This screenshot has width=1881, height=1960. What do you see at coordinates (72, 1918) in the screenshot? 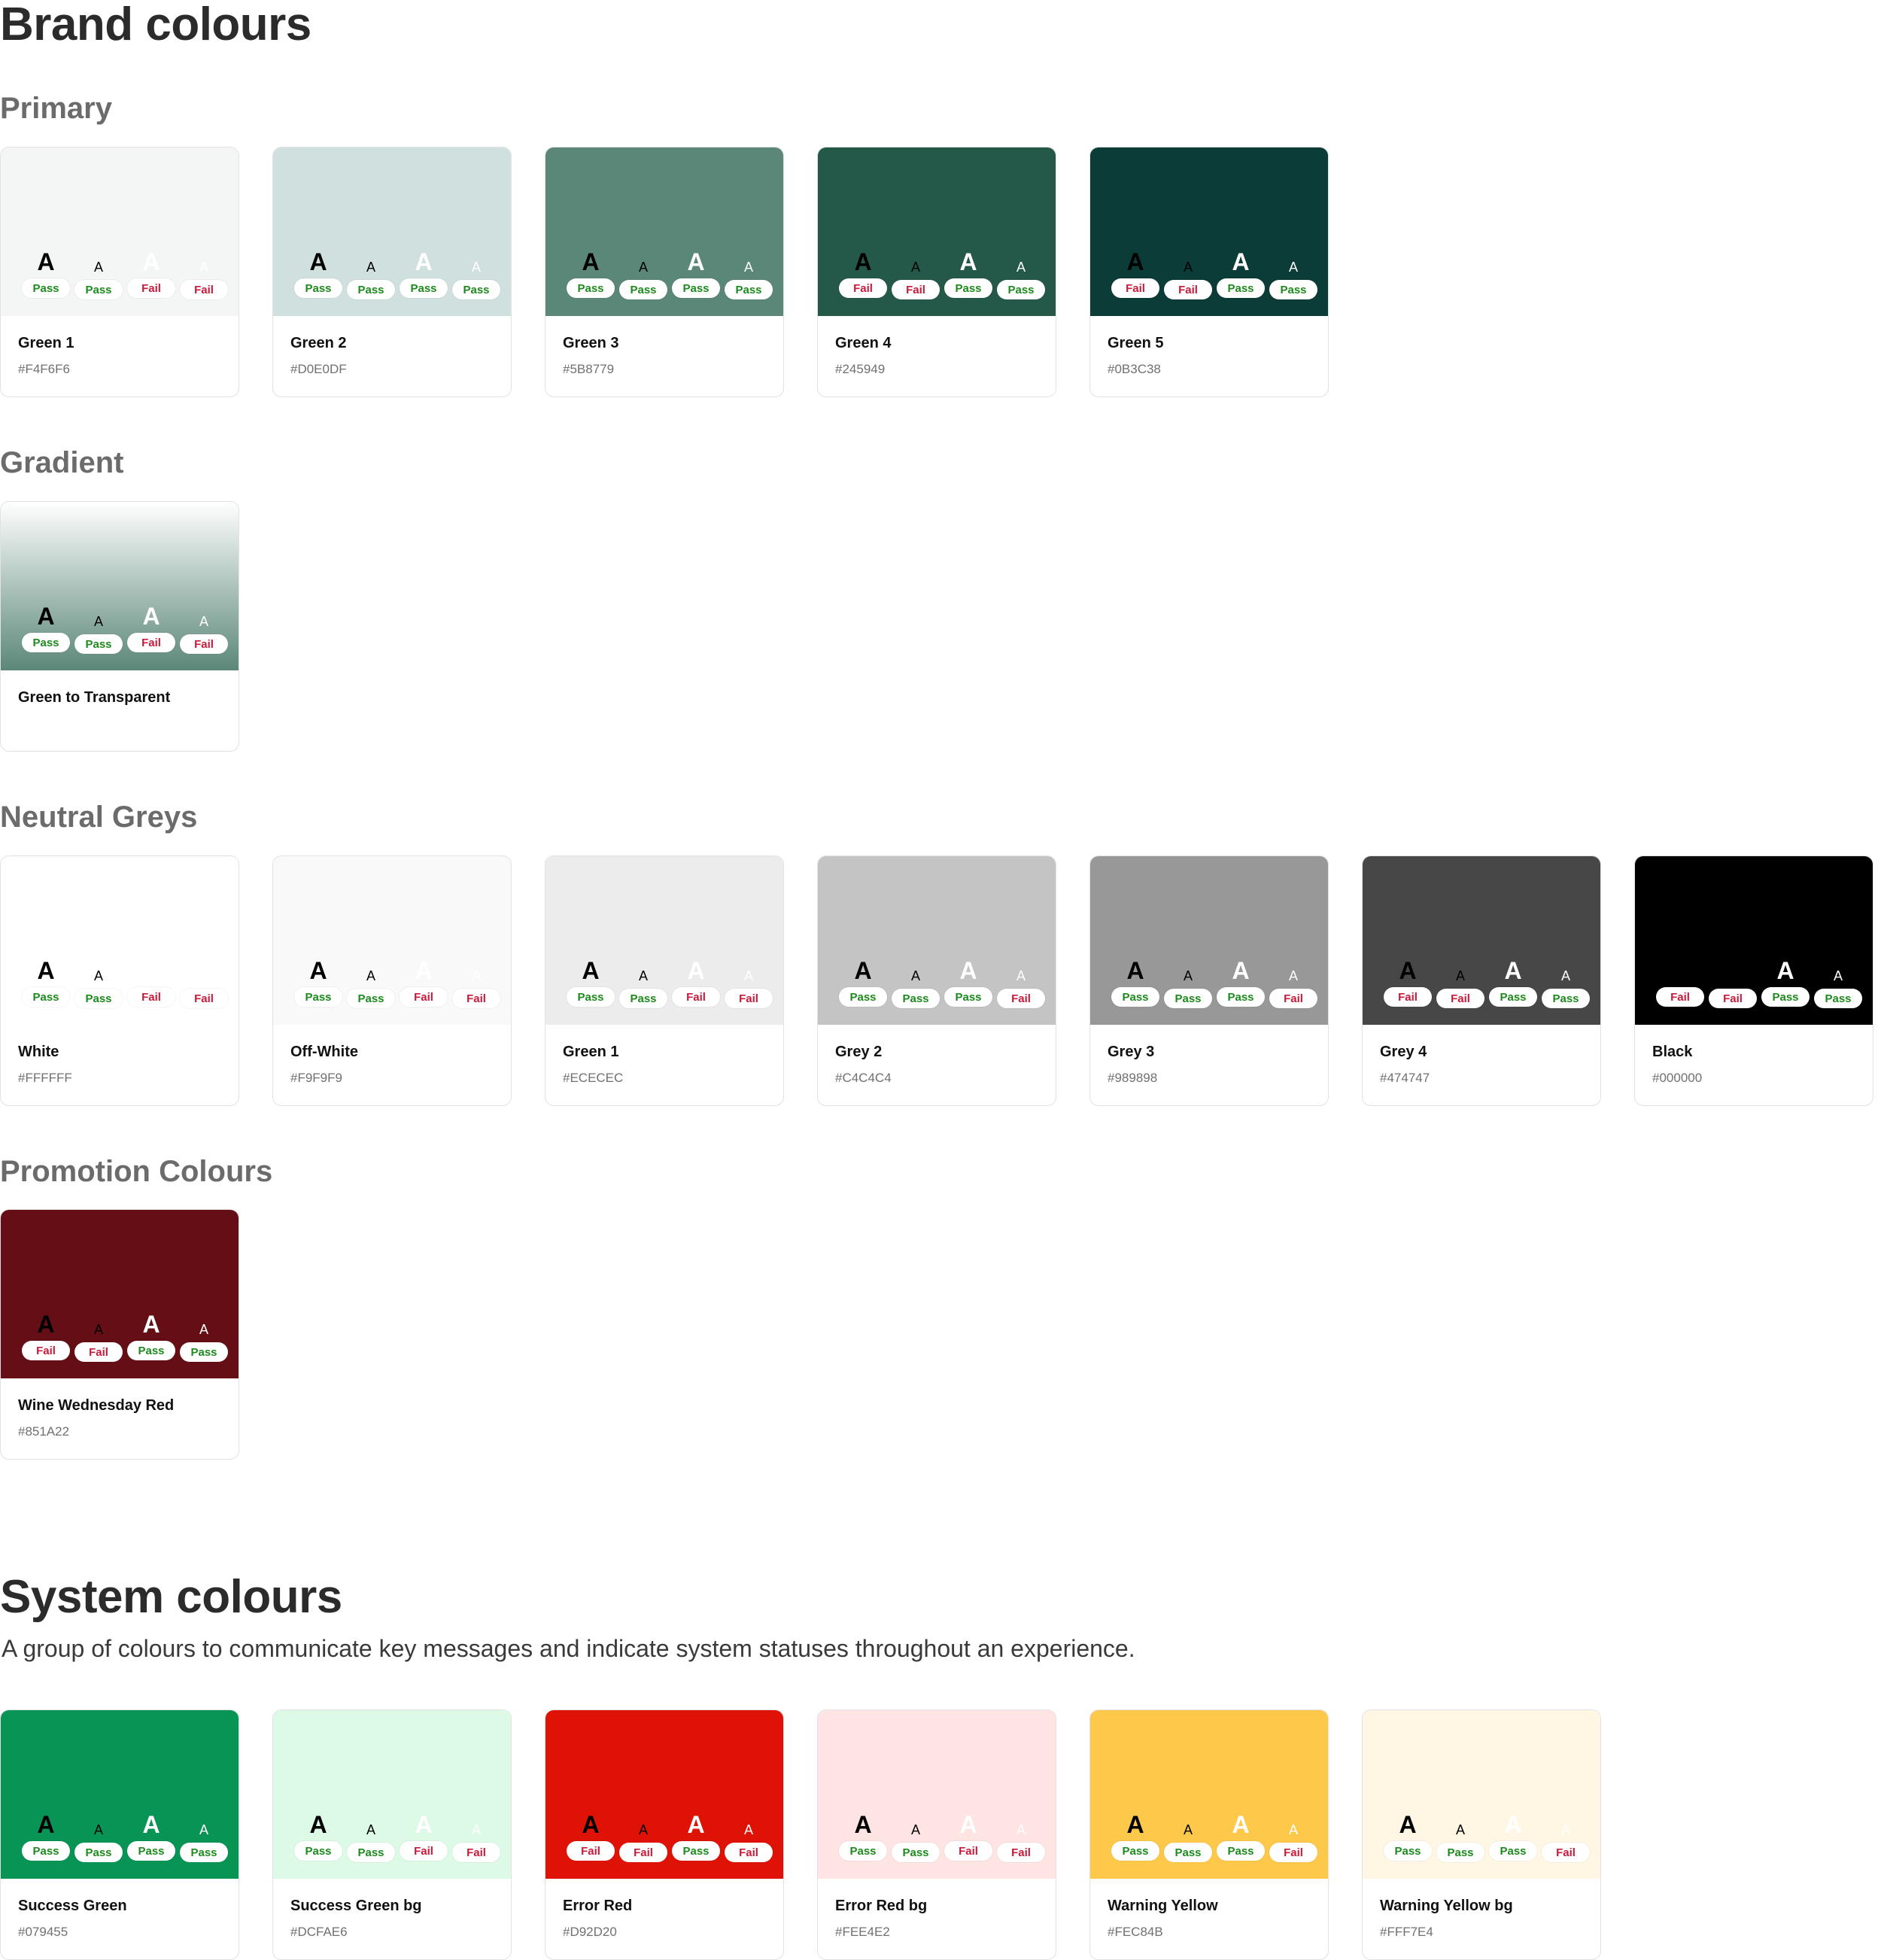
I see `colour-meta: Success Green #079455` at bounding box center [72, 1918].